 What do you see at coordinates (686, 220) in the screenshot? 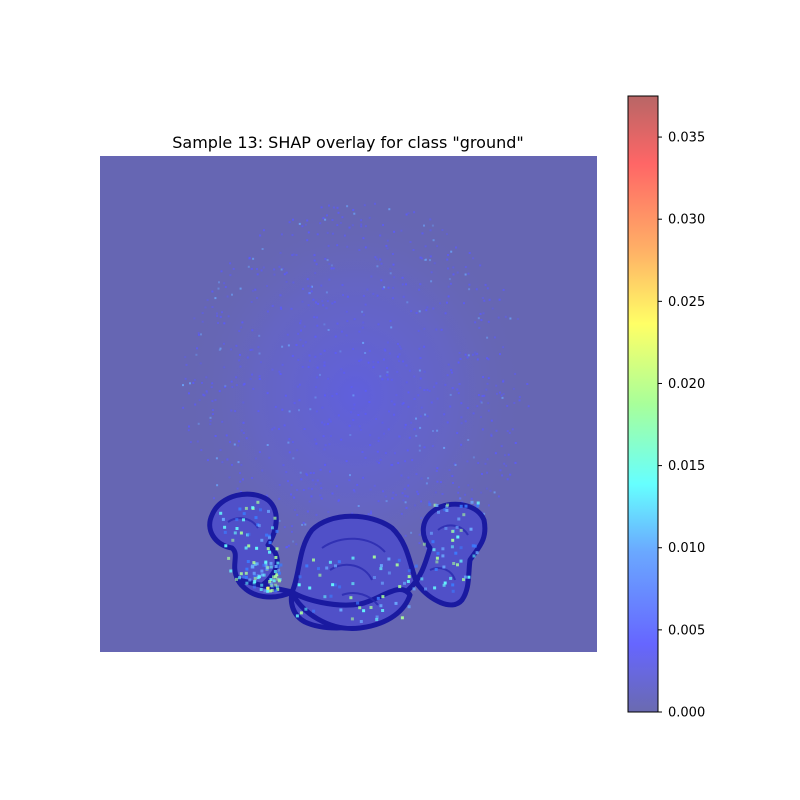
I see `colorbar-tick-label: 0.030` at bounding box center [686, 220].